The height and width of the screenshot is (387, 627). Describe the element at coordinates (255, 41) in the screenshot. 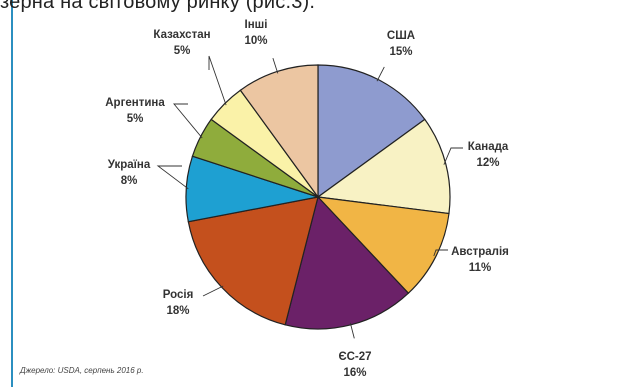

I see `slice-value-other: 10%` at that location.